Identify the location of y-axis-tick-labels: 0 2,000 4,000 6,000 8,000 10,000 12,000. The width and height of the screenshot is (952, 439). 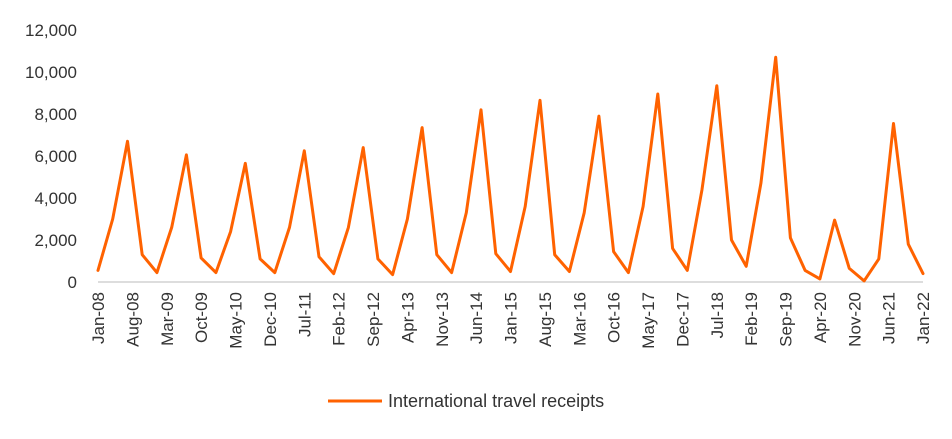
(51, 156).